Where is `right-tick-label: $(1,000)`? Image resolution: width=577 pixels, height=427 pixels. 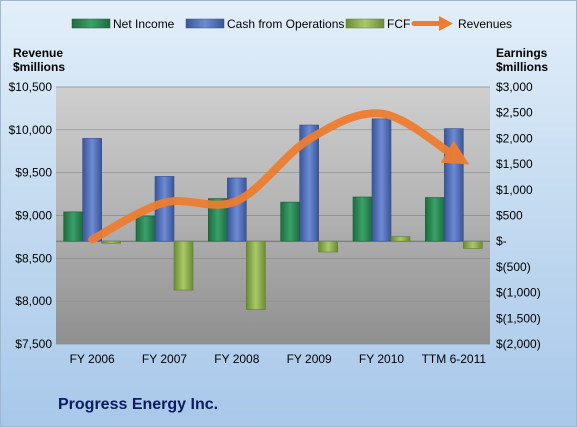 right-tick-label: $(1,000) is located at coordinates (518, 293).